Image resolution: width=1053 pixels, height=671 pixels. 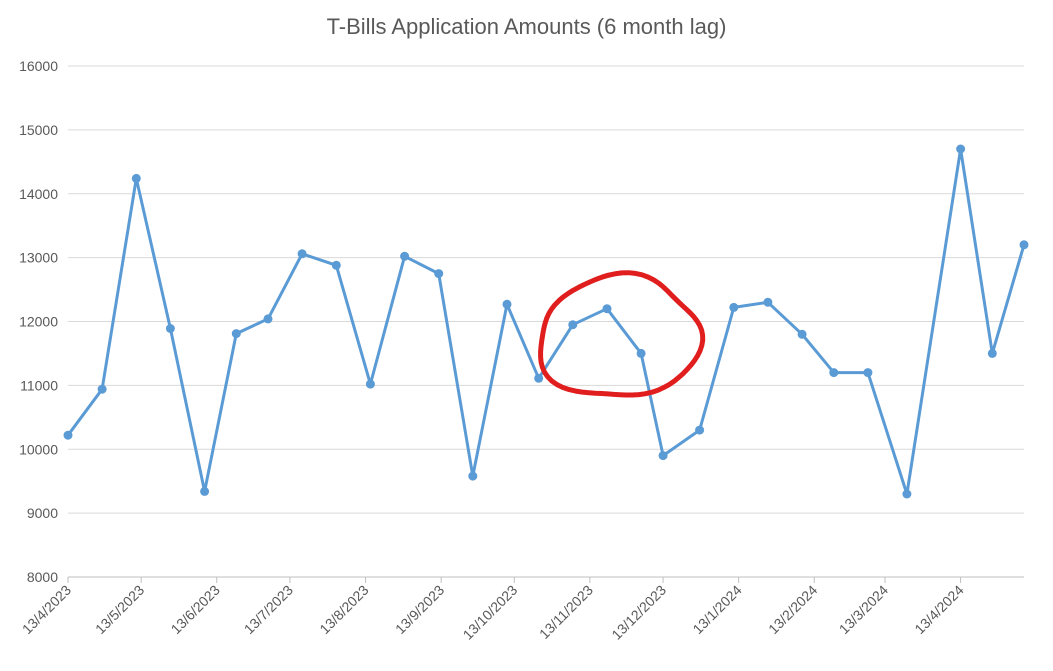 What do you see at coordinates (638, 612) in the screenshot?
I see `x-tick-label: 13/12/2023` at bounding box center [638, 612].